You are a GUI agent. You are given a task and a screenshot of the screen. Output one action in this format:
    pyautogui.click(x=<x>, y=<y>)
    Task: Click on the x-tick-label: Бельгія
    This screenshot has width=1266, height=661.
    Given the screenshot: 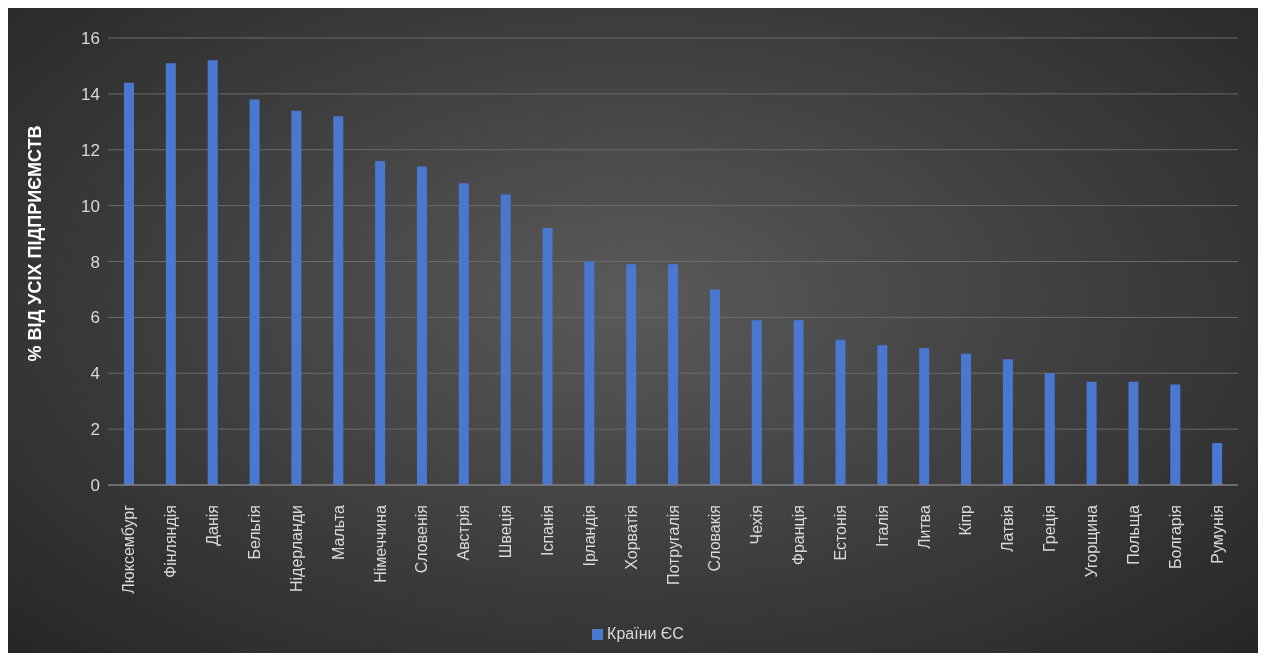 What is the action you would take?
    pyautogui.click(x=254, y=532)
    